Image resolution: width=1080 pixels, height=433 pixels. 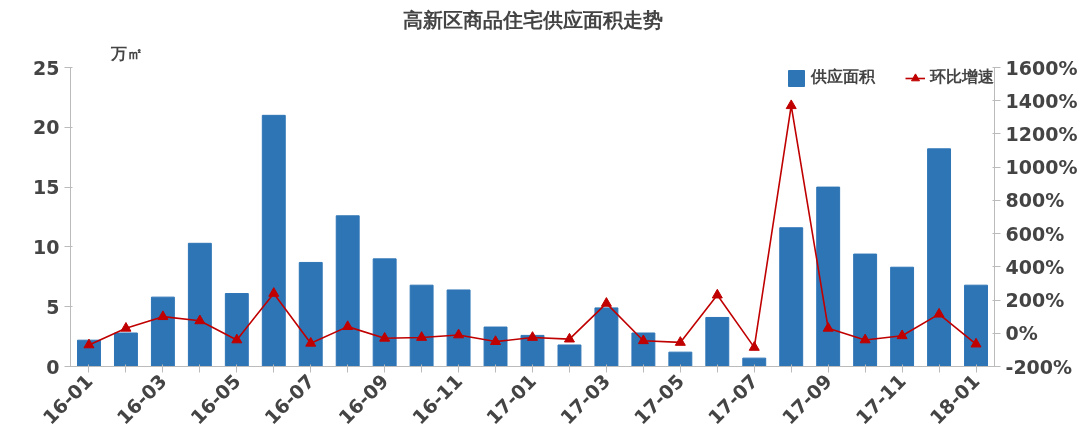 I want to click on legend-label: 供应面积, so click(x=843, y=77).